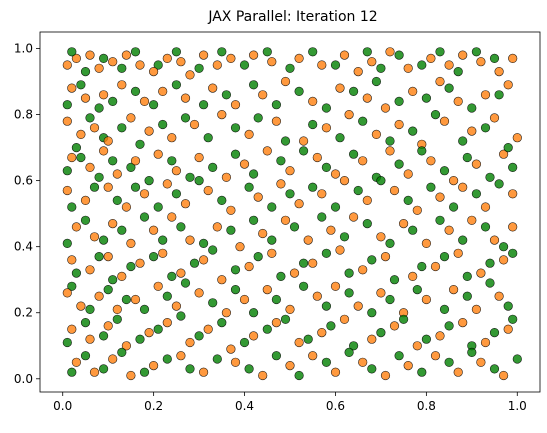 The width and height of the screenshot is (547, 433). What do you see at coordinates (292, 17) in the screenshot?
I see `chart-title: JAX Parallel: Iteration 12` at bounding box center [292, 17].